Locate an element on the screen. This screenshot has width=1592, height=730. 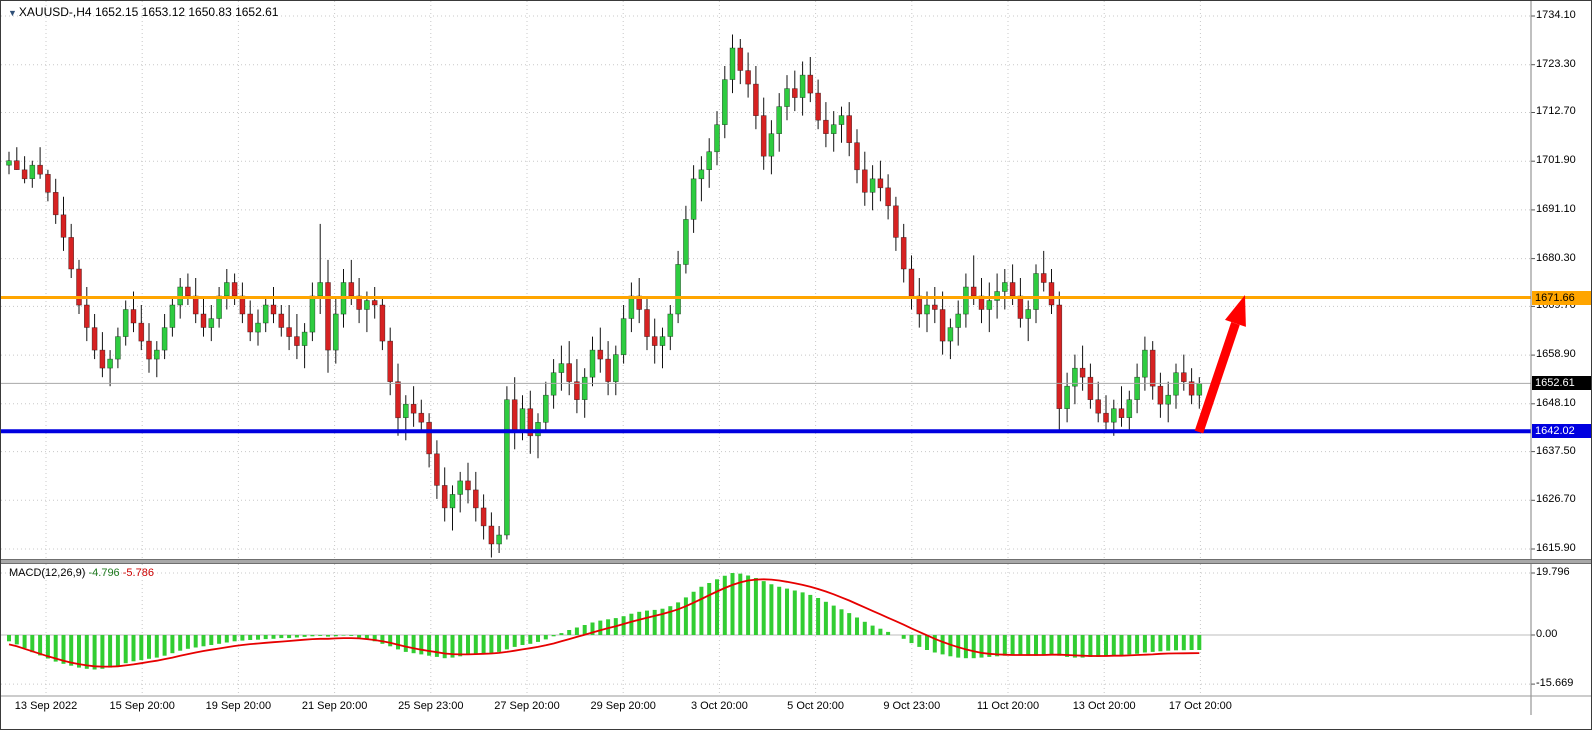
chart-dropdown-icon: ▼ is located at coordinates (12, 13).